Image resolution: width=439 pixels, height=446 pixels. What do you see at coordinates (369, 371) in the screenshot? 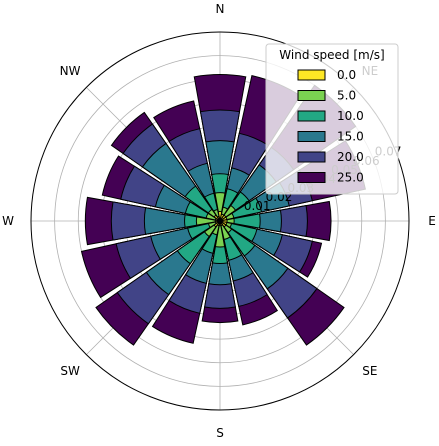
I see `direction-label-se: SE` at bounding box center [369, 371].